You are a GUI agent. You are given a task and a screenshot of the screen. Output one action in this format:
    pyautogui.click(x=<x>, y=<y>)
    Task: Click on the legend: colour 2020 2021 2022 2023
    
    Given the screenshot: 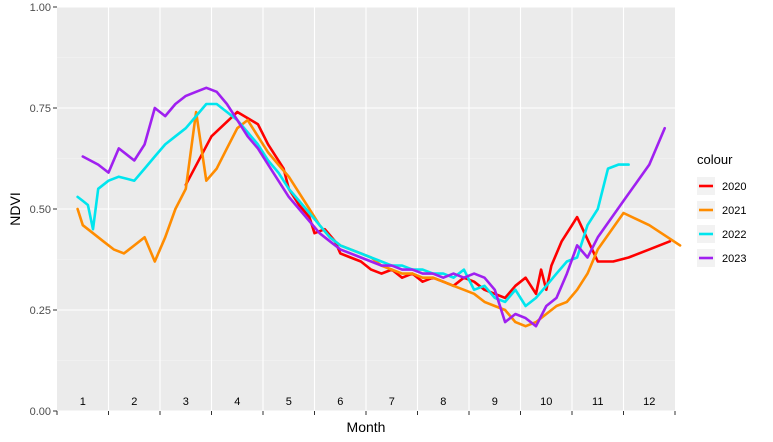 What is the action you would take?
    pyautogui.click(x=721, y=209)
    